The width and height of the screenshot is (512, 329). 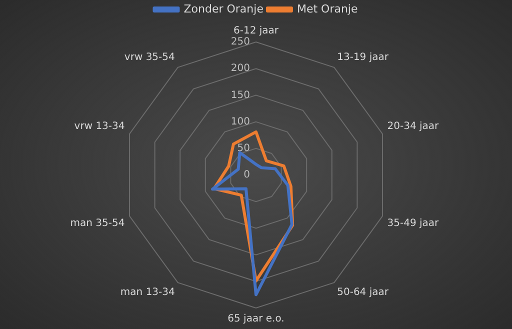 What do you see at coordinates (240, 122) in the screenshot?
I see `y-tick-label: 100` at bounding box center [240, 122].